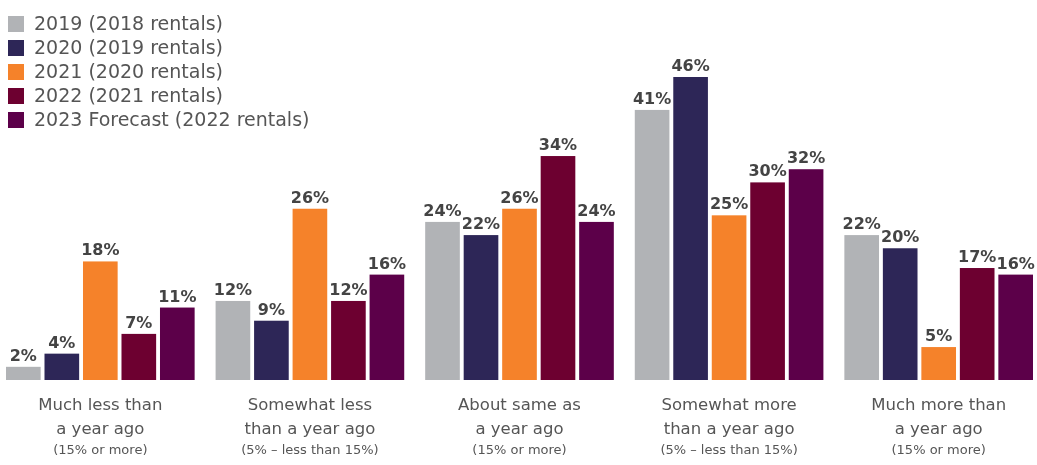  Describe the element at coordinates (100, 250) in the screenshot. I see `data-label: 18%` at that location.